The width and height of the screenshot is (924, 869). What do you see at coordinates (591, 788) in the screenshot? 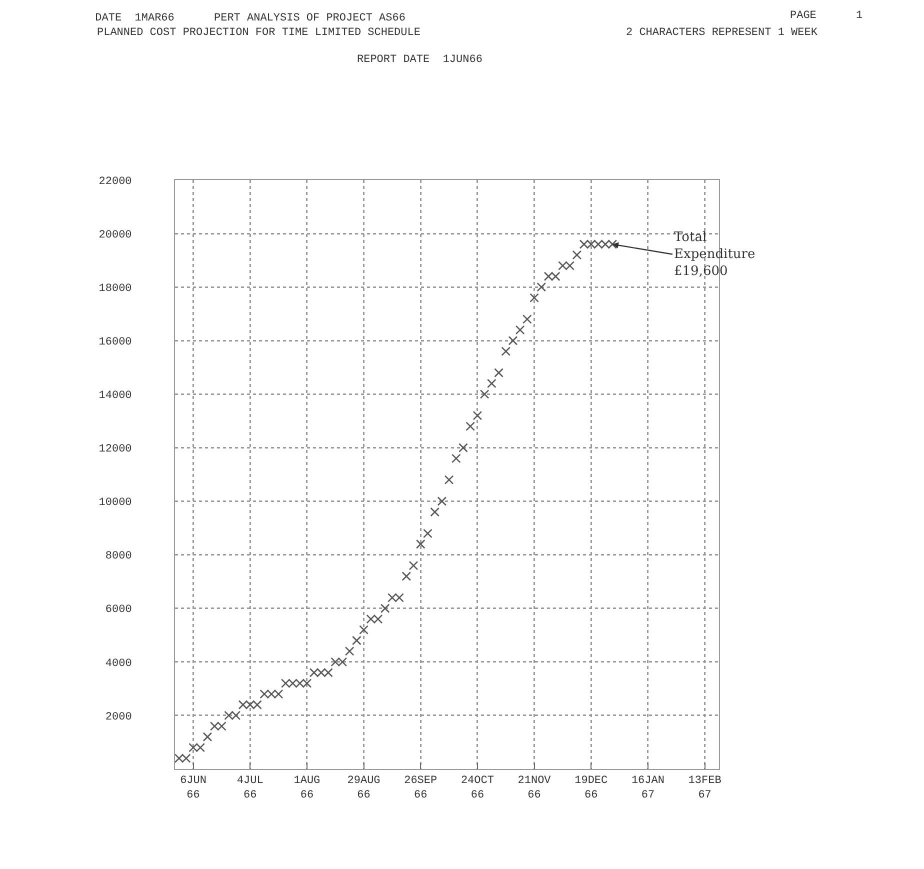
I see `x-tick-label: 19DEC 66` at bounding box center [591, 788].